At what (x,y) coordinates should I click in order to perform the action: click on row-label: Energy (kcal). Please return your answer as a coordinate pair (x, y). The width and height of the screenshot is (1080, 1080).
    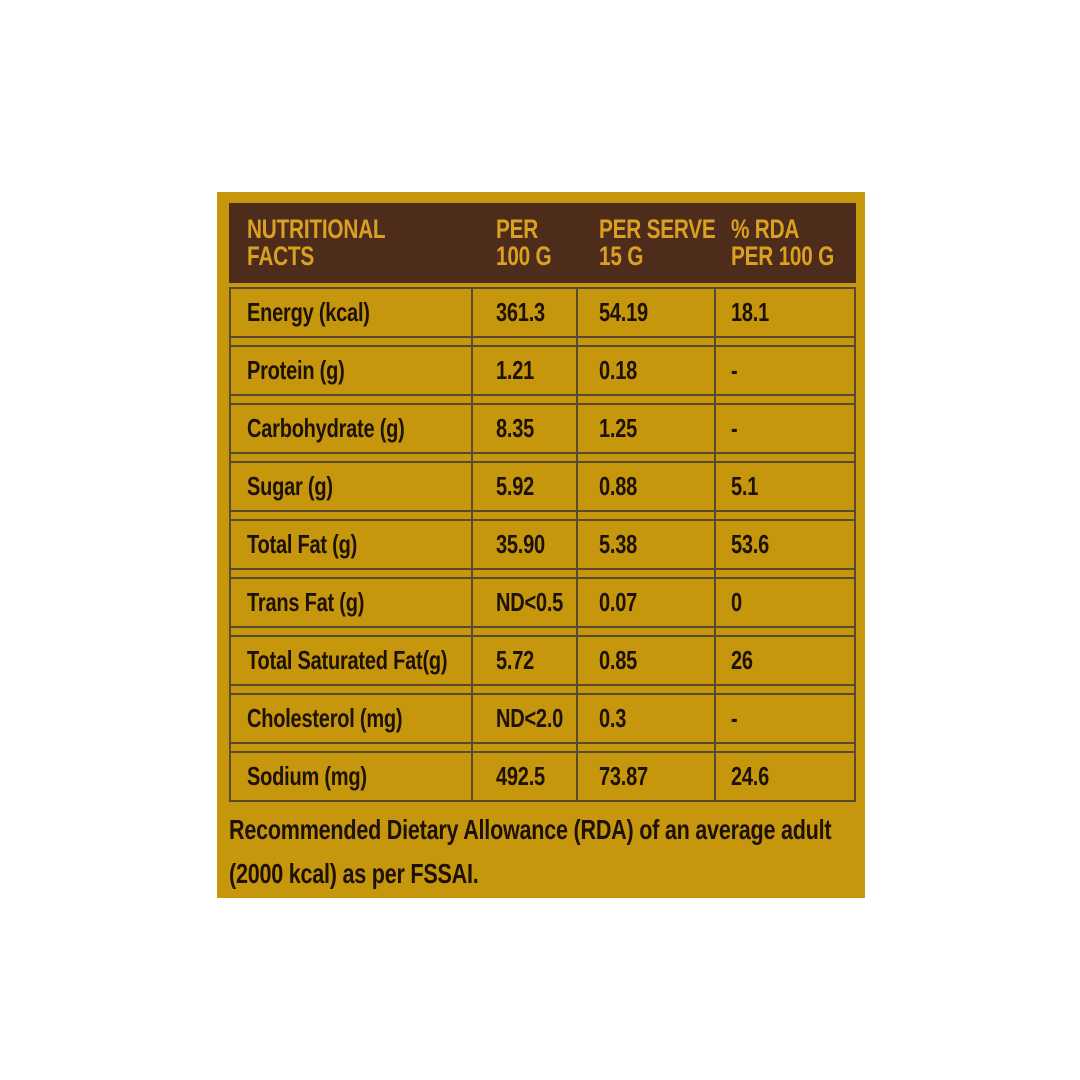
    Looking at the image, I should click on (351, 312).